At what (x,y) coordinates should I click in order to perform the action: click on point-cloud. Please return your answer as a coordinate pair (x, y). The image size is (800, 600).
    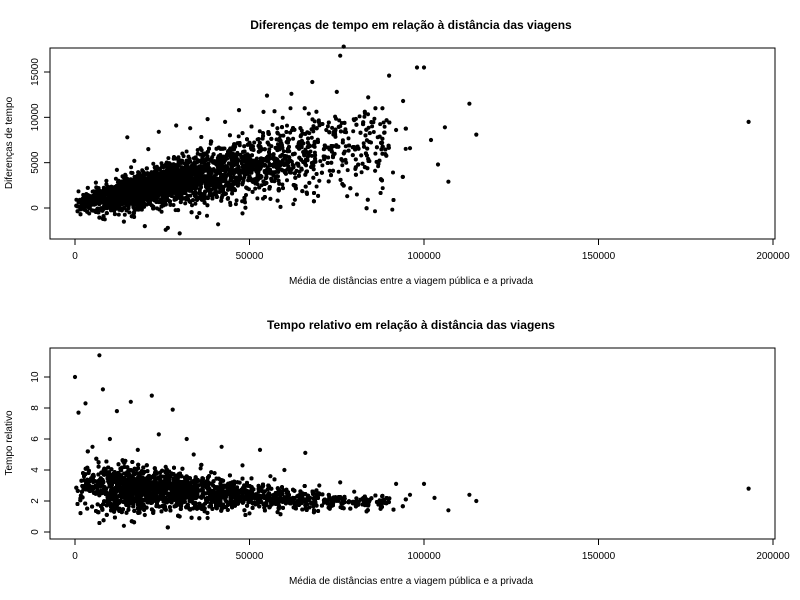
    Looking at the image, I should click on (241, 168).